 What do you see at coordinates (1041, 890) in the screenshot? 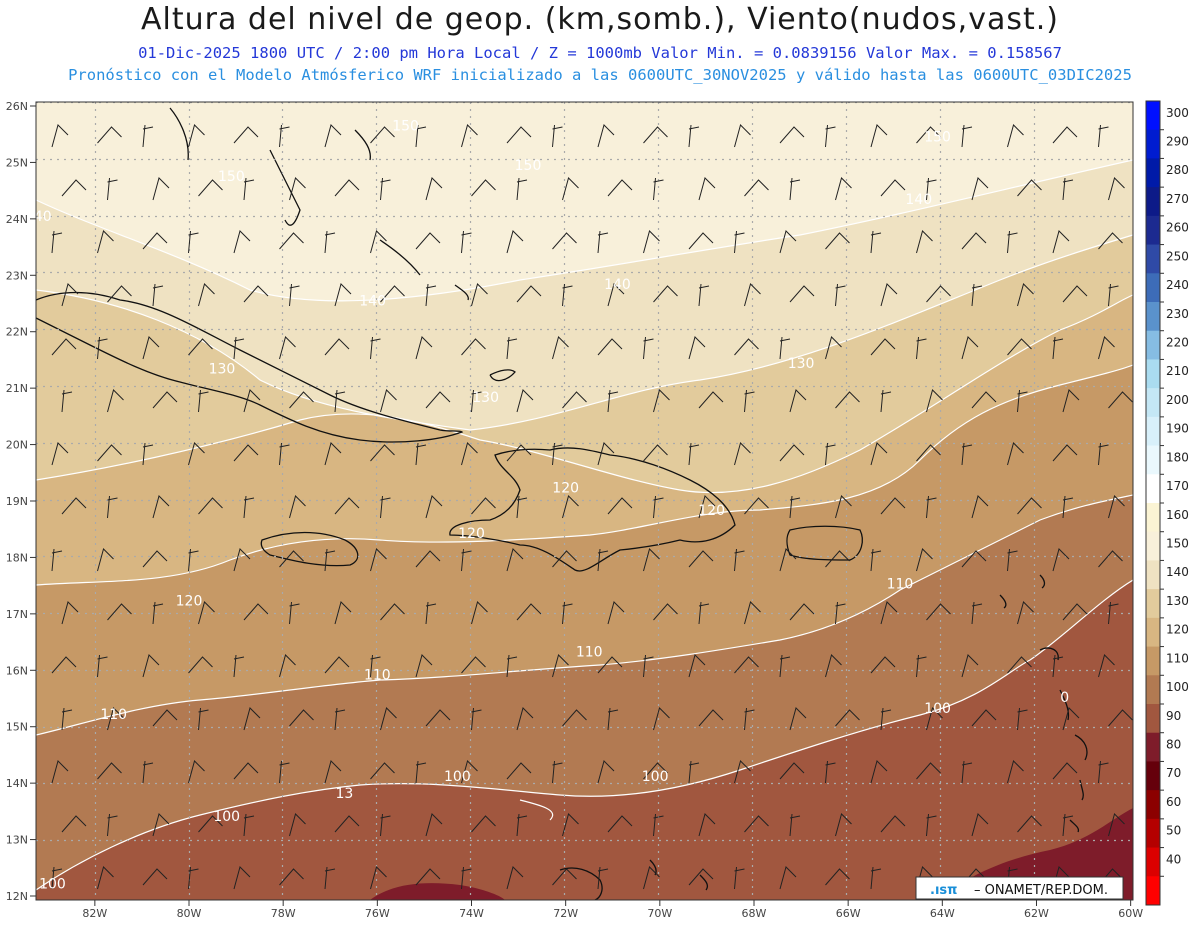
I see `credit-text: – ONAMET/REP.DOM.` at bounding box center [1041, 890].